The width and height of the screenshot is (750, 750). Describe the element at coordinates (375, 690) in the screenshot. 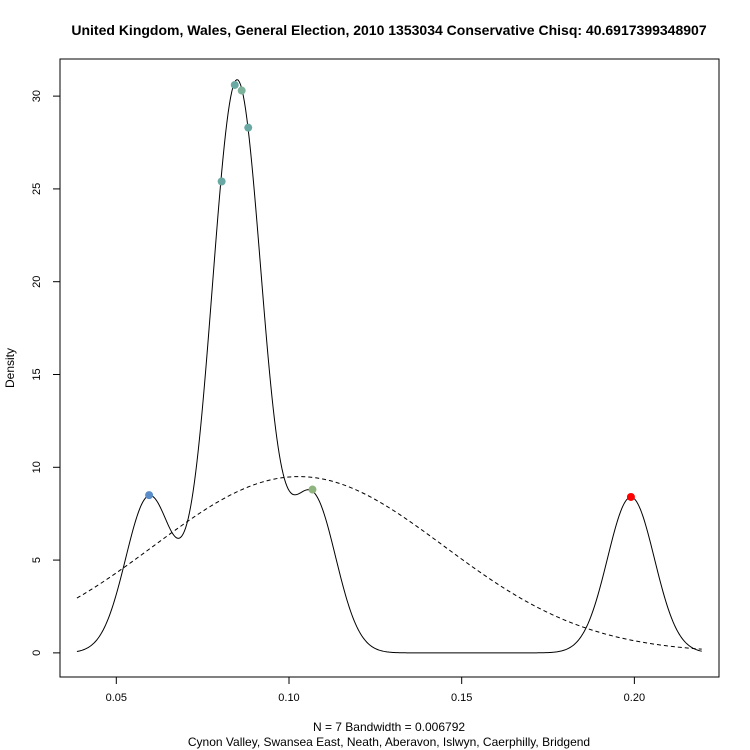

I see `x-axis: 0.05 0.10 0.15 0.20` at that location.